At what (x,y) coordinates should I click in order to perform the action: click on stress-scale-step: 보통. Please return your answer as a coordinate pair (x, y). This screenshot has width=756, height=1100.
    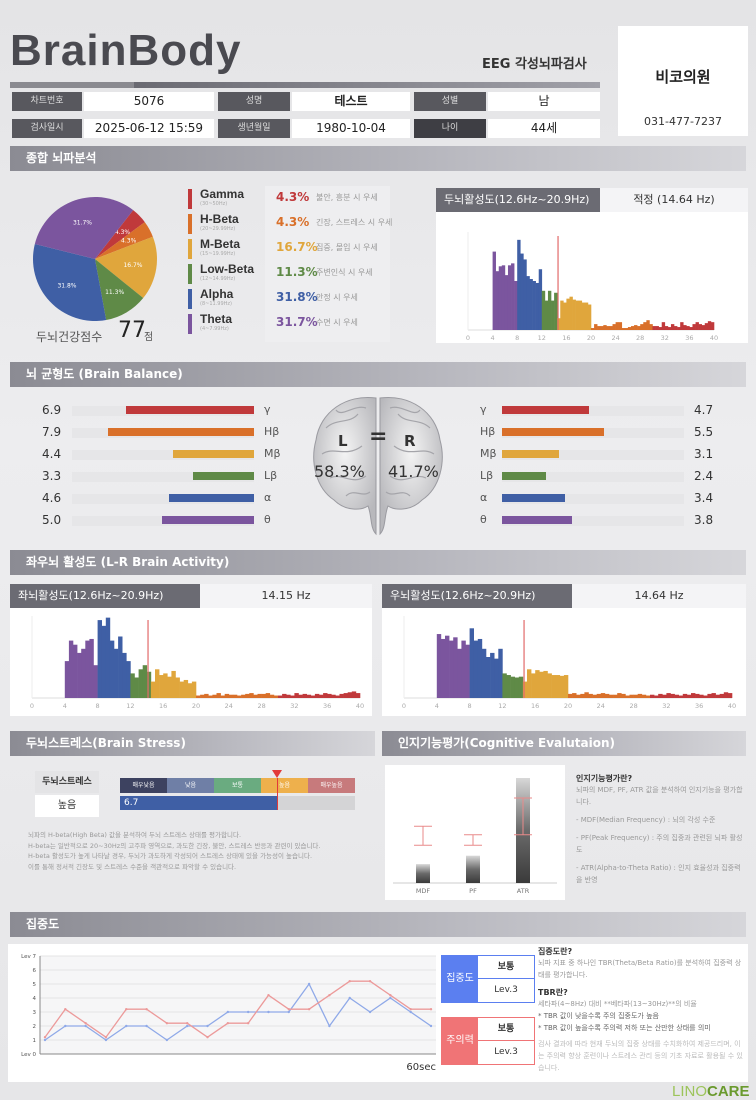
    Looking at the image, I should click on (237, 785).